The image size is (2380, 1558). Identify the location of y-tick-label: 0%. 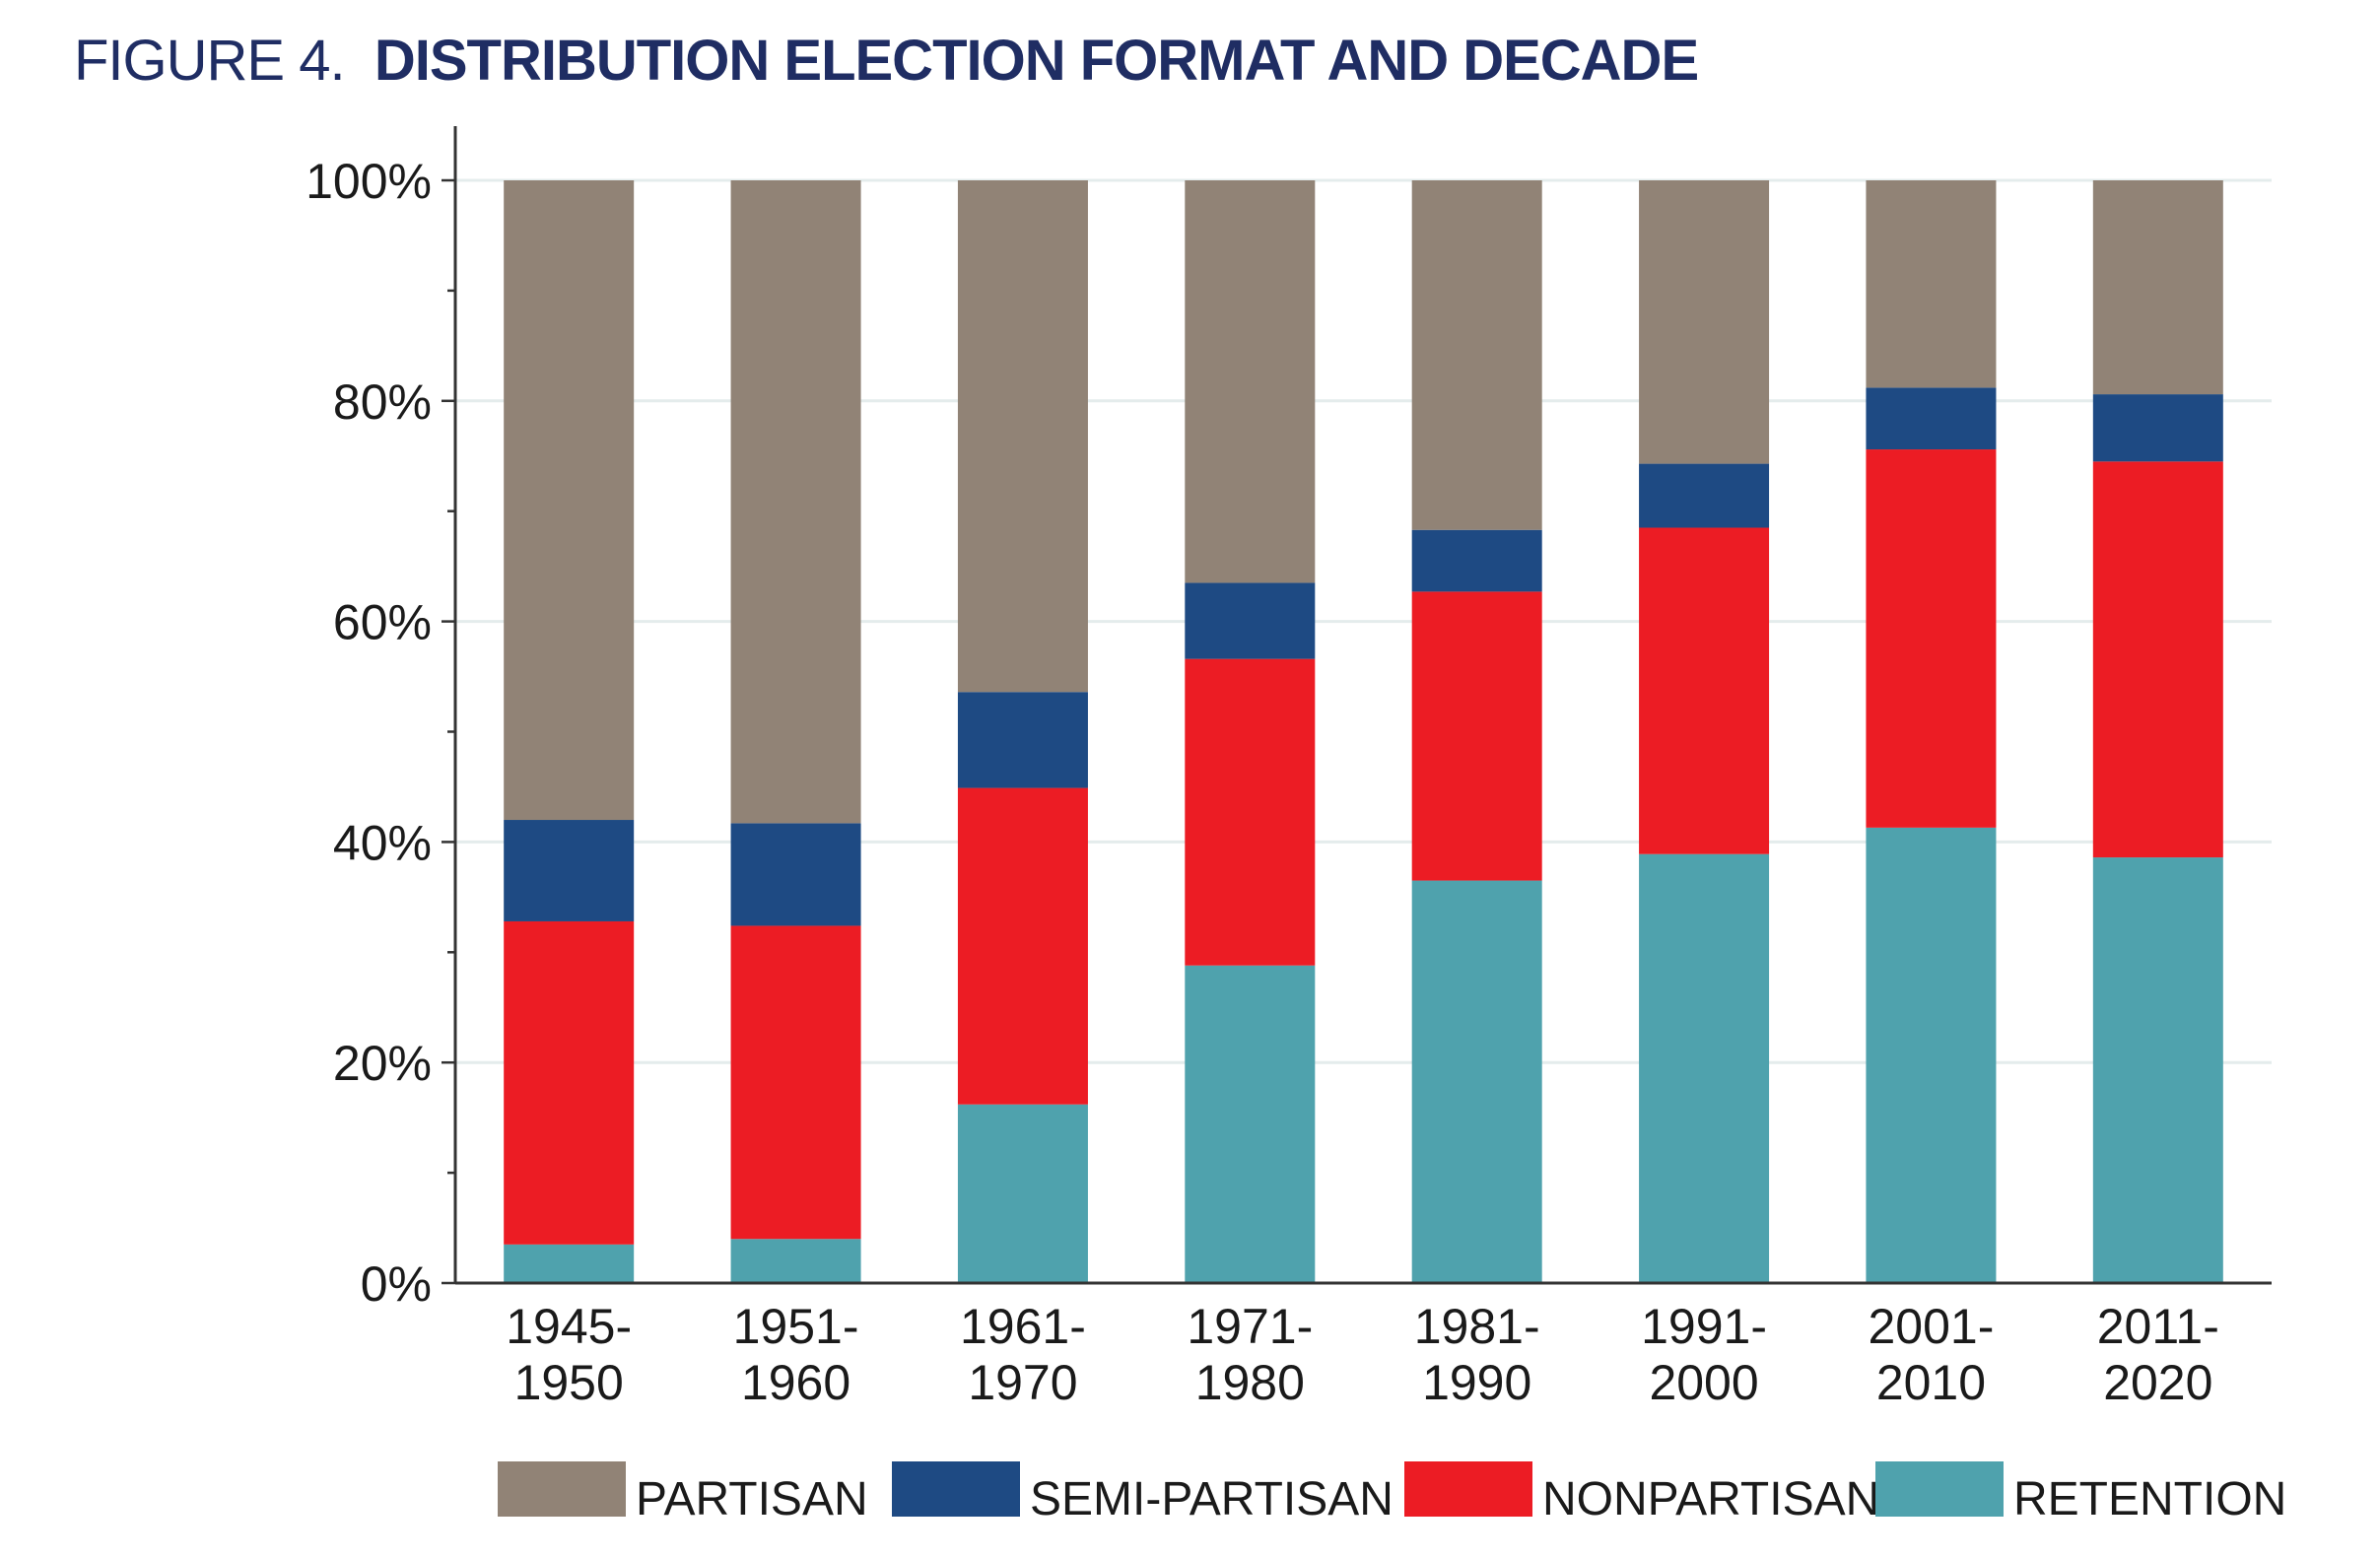
(396, 1284).